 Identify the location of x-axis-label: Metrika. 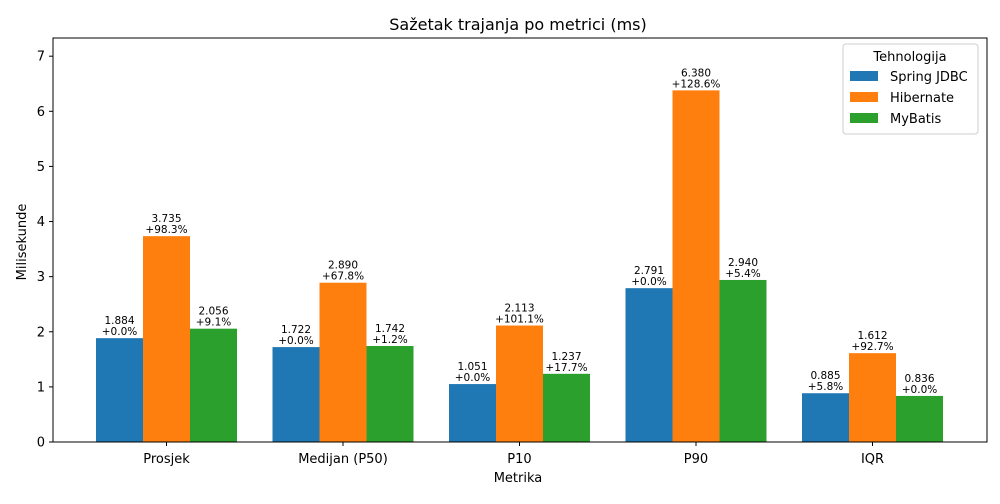
(518, 478).